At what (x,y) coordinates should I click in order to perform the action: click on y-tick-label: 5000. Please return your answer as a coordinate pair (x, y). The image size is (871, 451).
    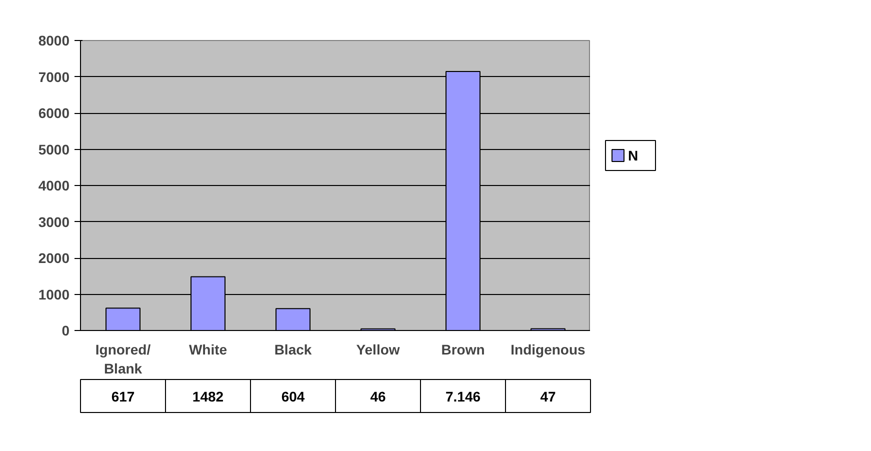
    Looking at the image, I should click on (54, 149).